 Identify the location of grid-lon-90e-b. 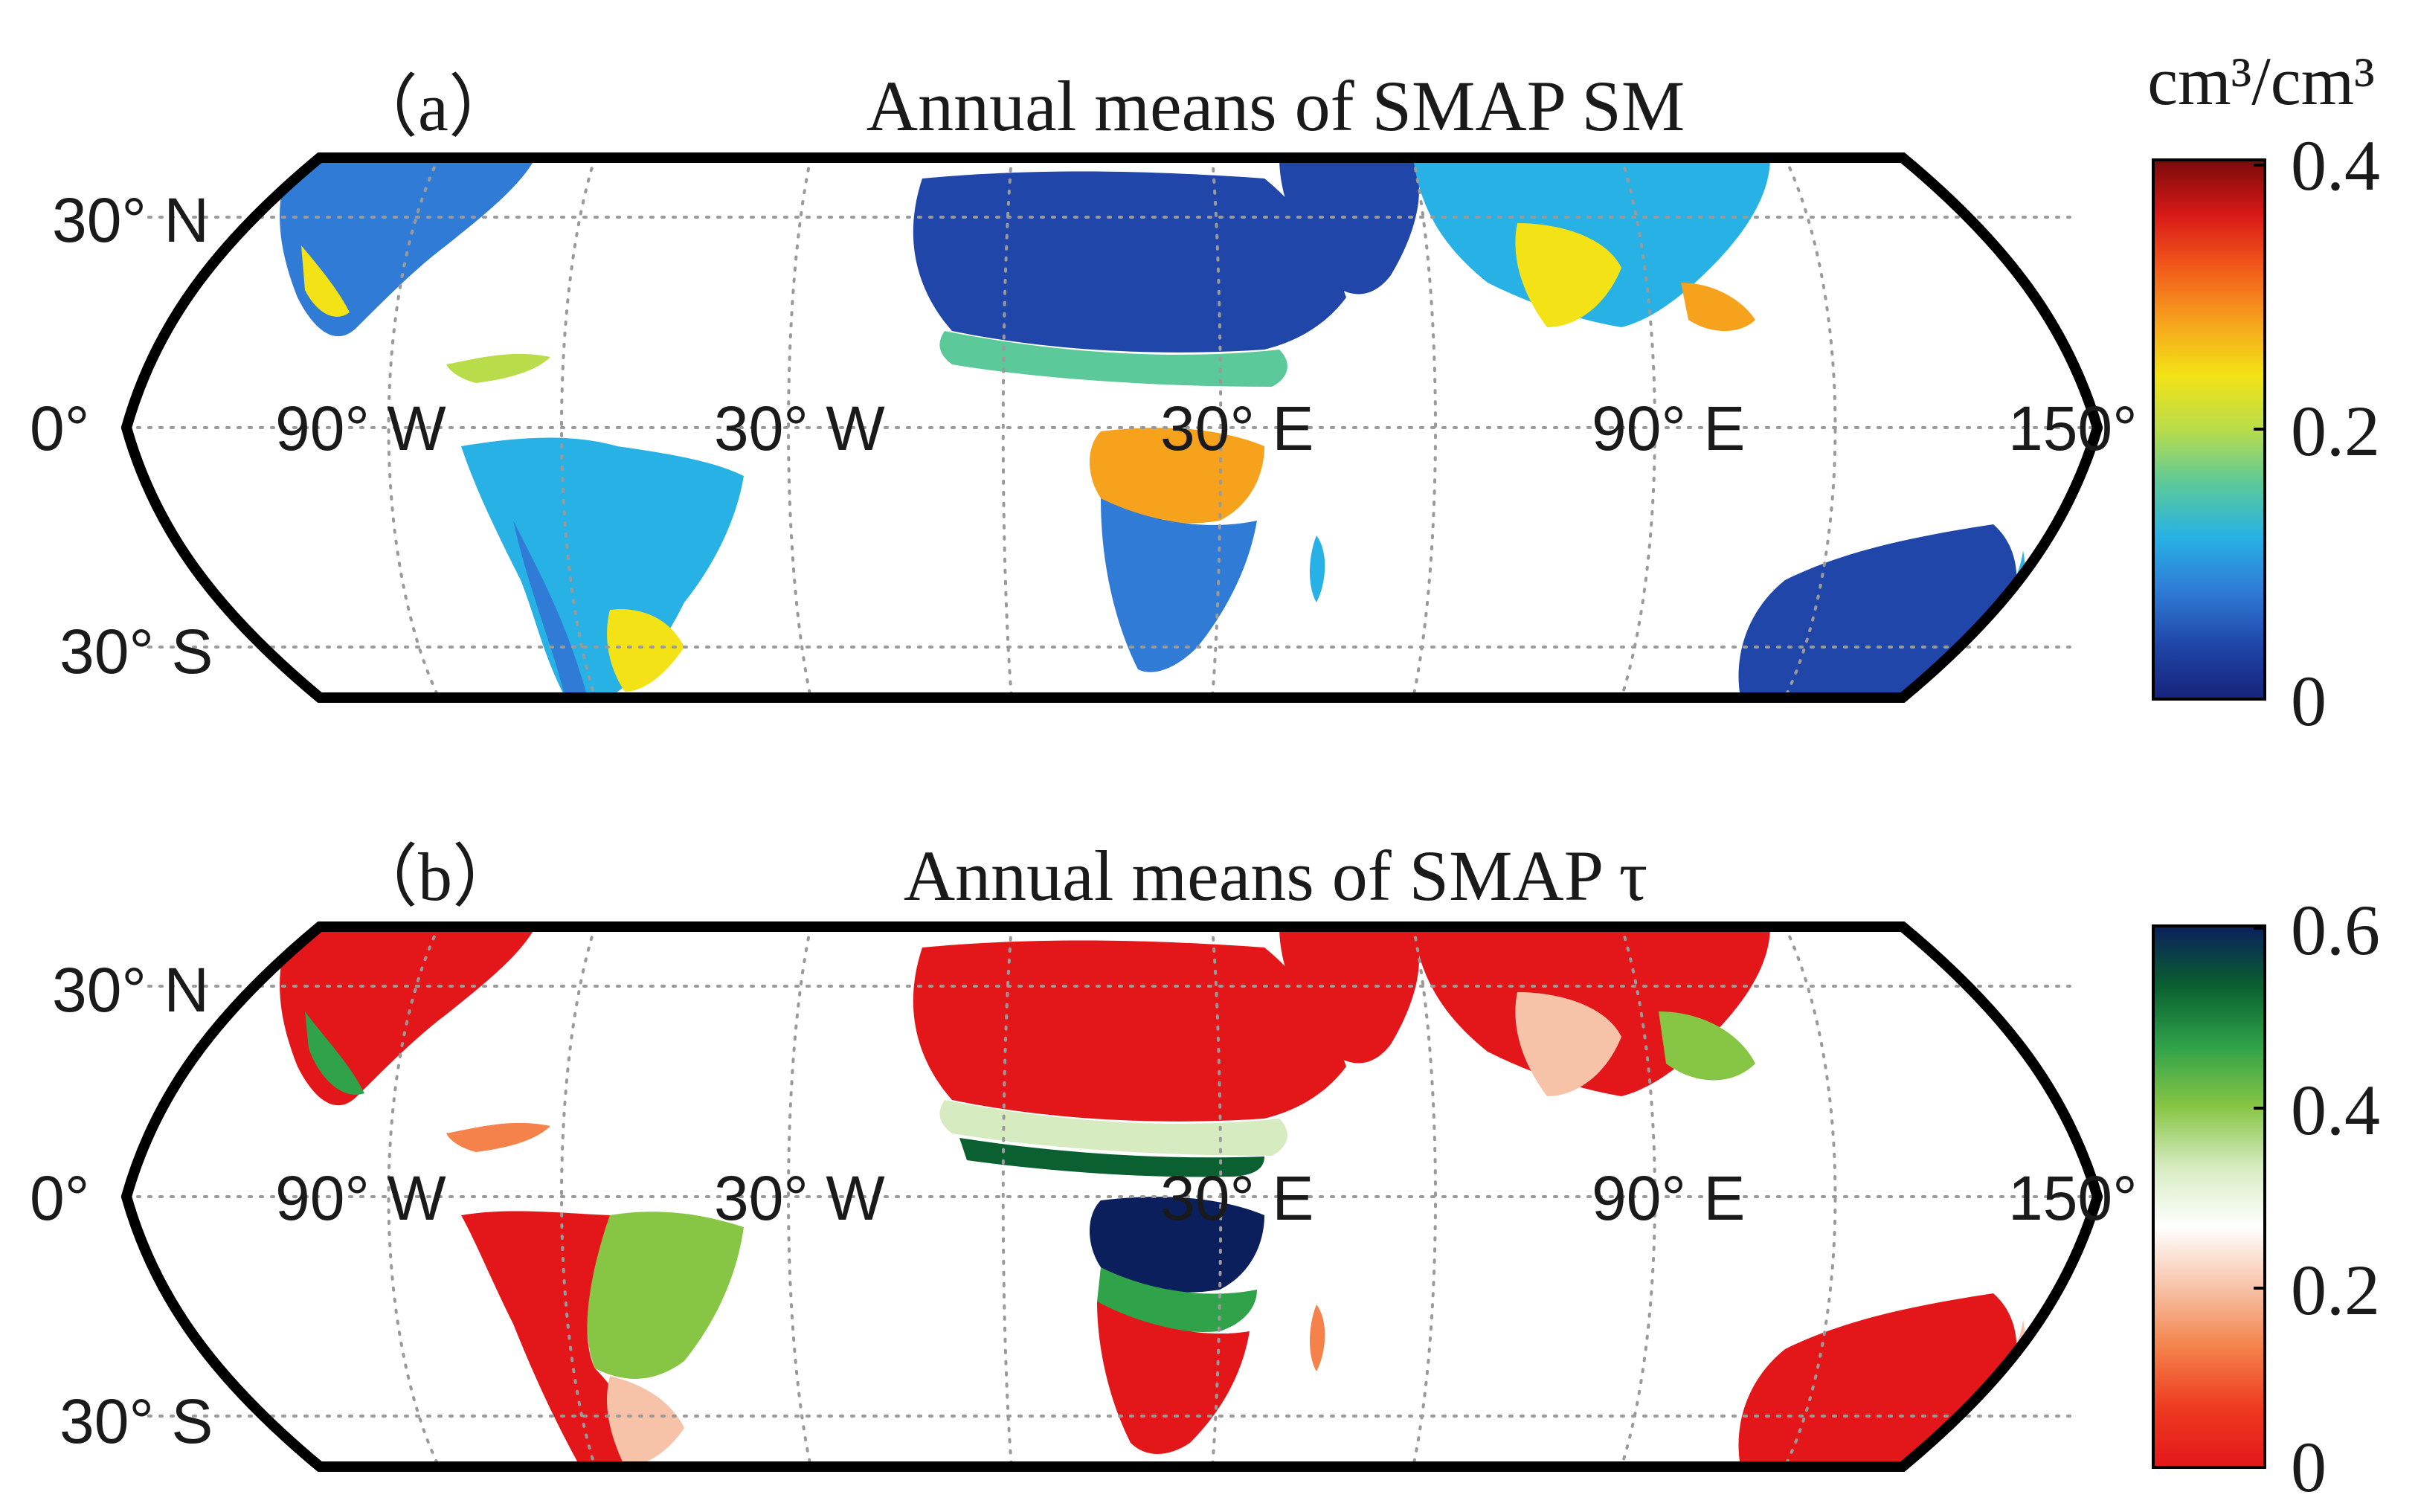
(1638, 1196).